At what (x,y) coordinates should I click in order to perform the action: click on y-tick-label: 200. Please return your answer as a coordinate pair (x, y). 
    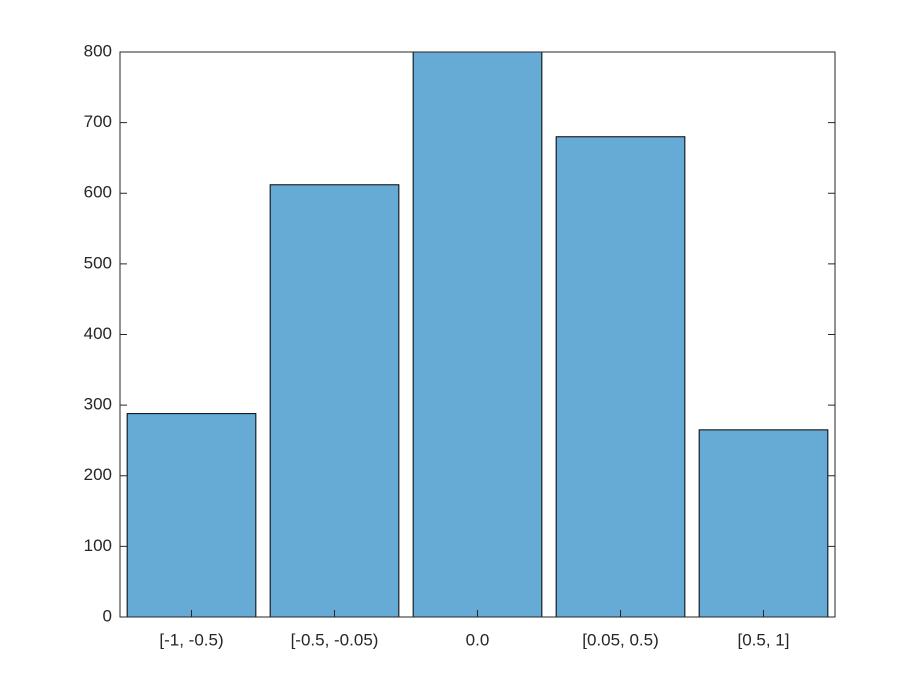
    Looking at the image, I should click on (98, 474).